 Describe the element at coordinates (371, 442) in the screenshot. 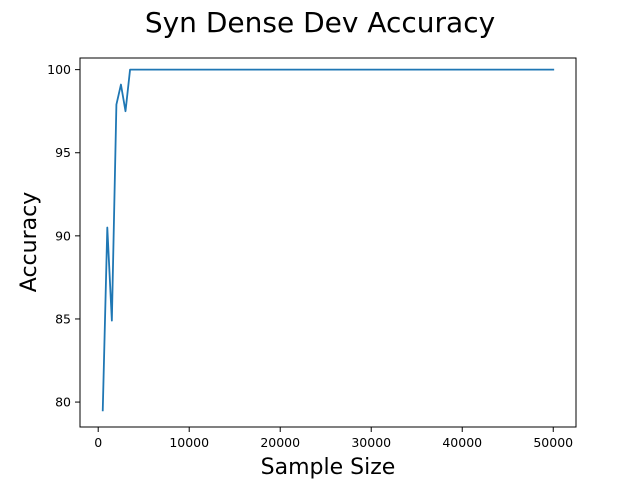

I see `x-tick-label: 30000` at that location.